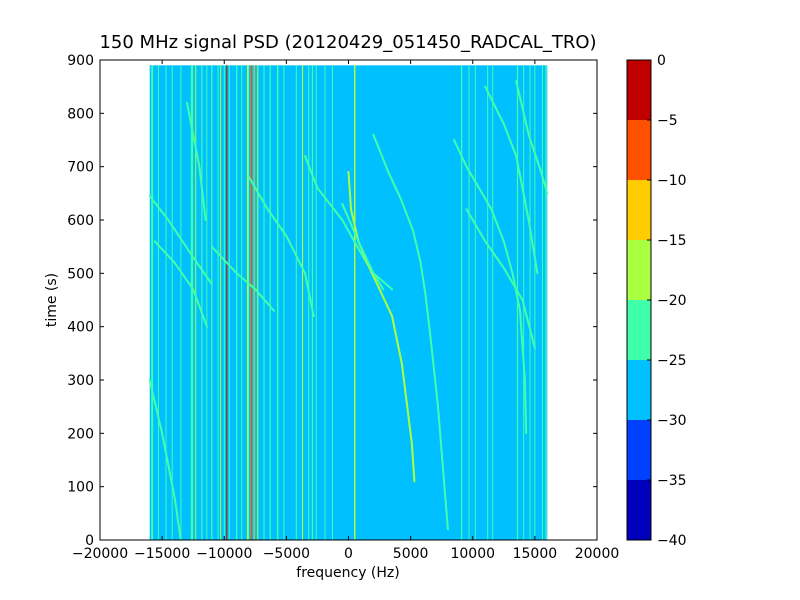 The height and width of the screenshot is (600, 800). What do you see at coordinates (348, 554) in the screenshot?
I see `x-tick-label-4: 0` at bounding box center [348, 554].